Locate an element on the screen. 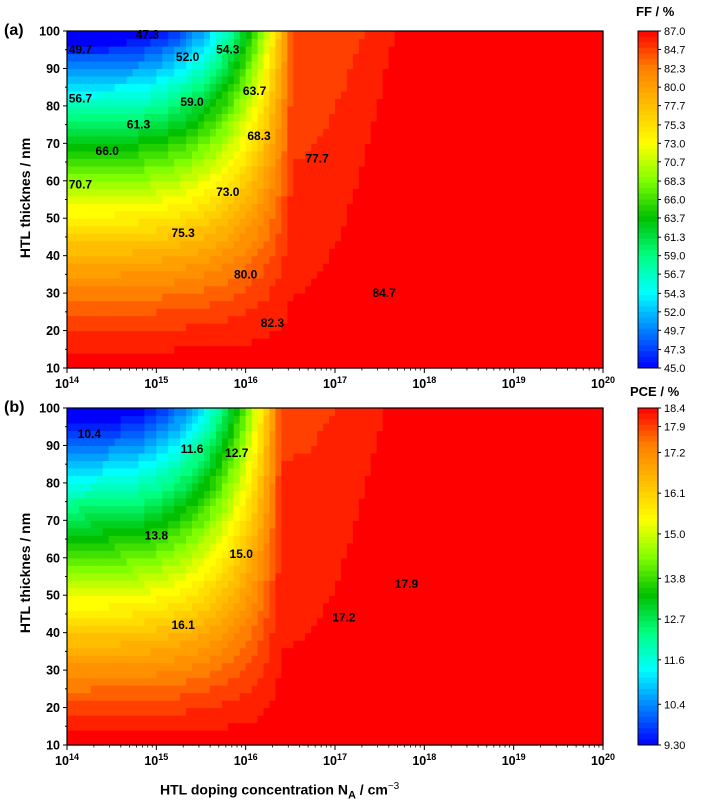 The height and width of the screenshot is (805, 702). y-tick-label: 60 is located at coordinates (53, 181).